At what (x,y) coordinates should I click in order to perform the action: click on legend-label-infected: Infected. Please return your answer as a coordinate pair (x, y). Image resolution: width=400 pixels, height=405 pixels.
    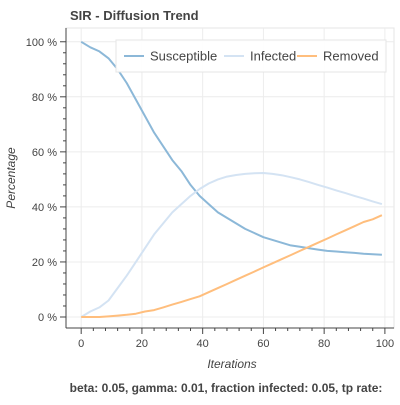
    Looking at the image, I should click on (273, 56).